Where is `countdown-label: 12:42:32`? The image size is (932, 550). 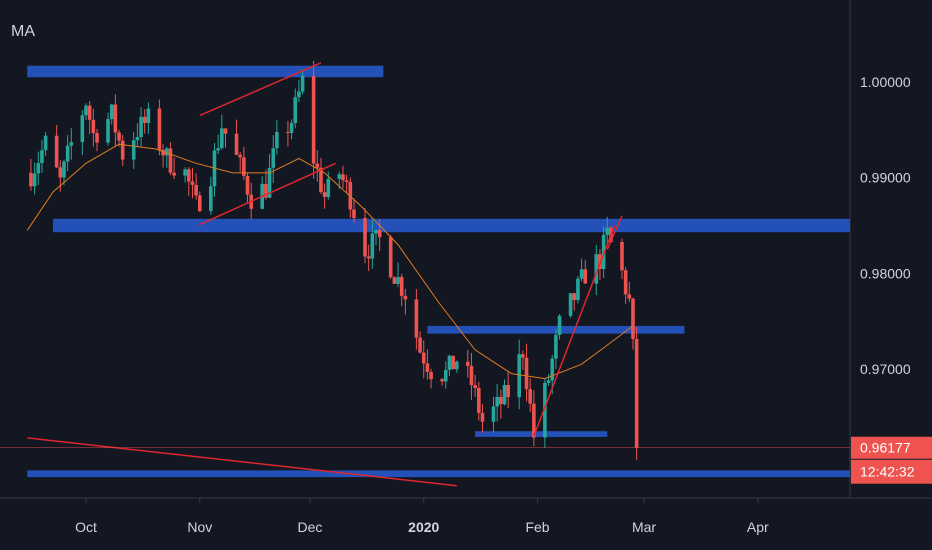
countdown-label: 12:42:32 is located at coordinates (887, 472).